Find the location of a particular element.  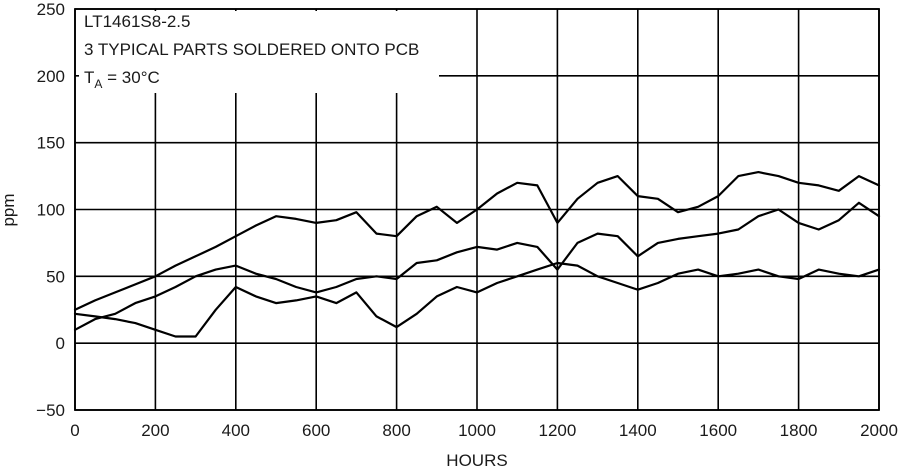

y-tick-label: 50 is located at coordinates (55, 276).